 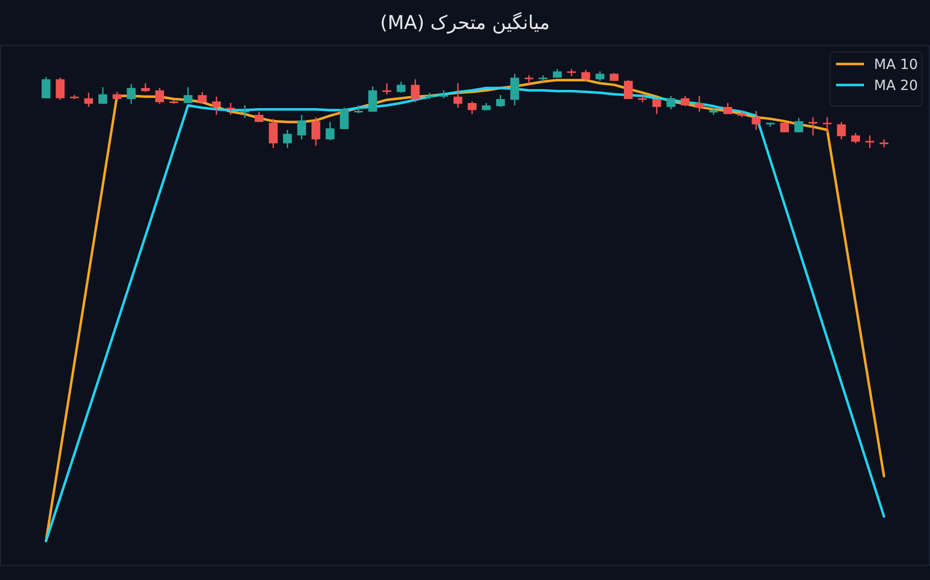 I want to click on legend-label: MA 10, so click(x=896, y=65).